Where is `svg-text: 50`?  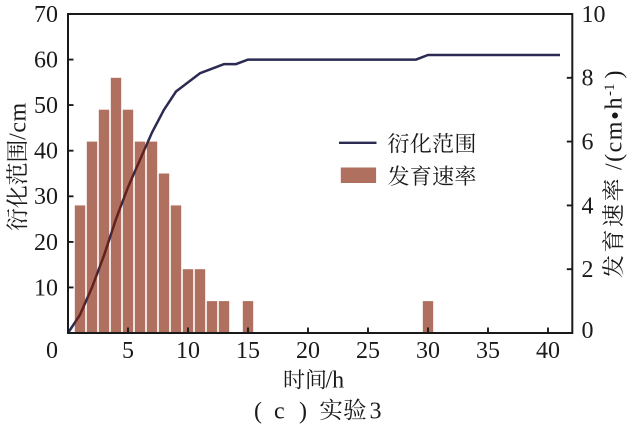 svg-text: 50 is located at coordinates (46, 106).